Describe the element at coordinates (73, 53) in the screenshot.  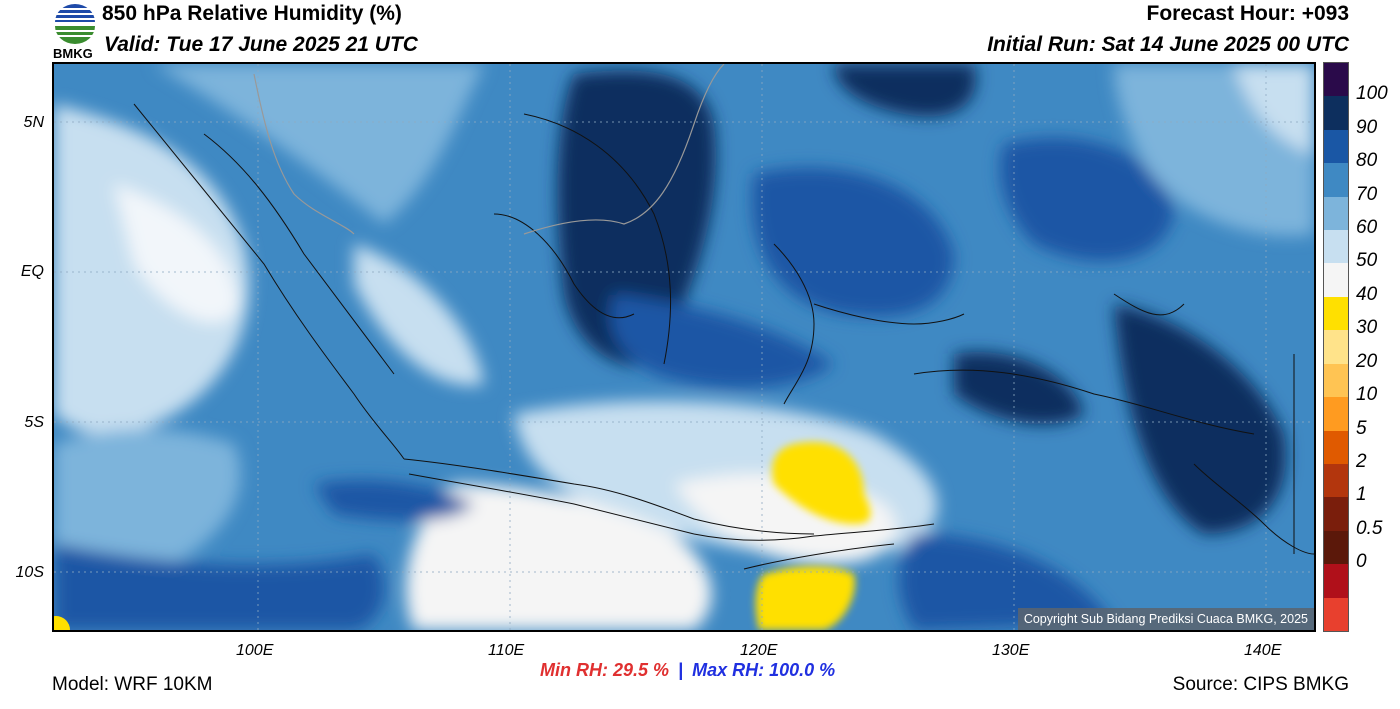
I see `logo-text: BMKG` at that location.